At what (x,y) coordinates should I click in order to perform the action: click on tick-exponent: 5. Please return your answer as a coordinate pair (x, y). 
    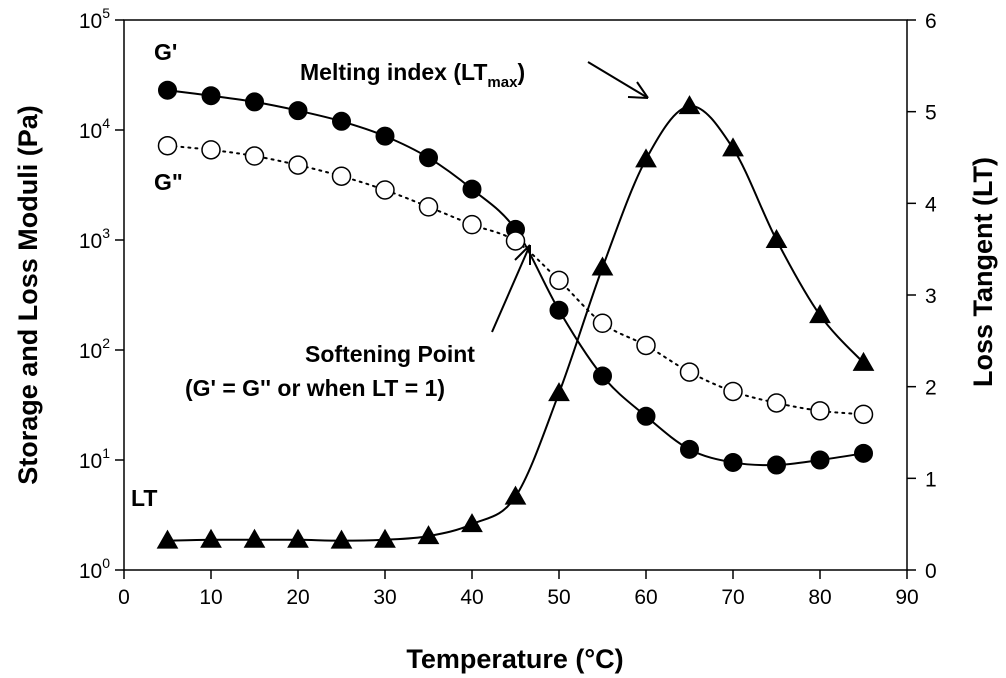
    Looking at the image, I should click on (106, 13).